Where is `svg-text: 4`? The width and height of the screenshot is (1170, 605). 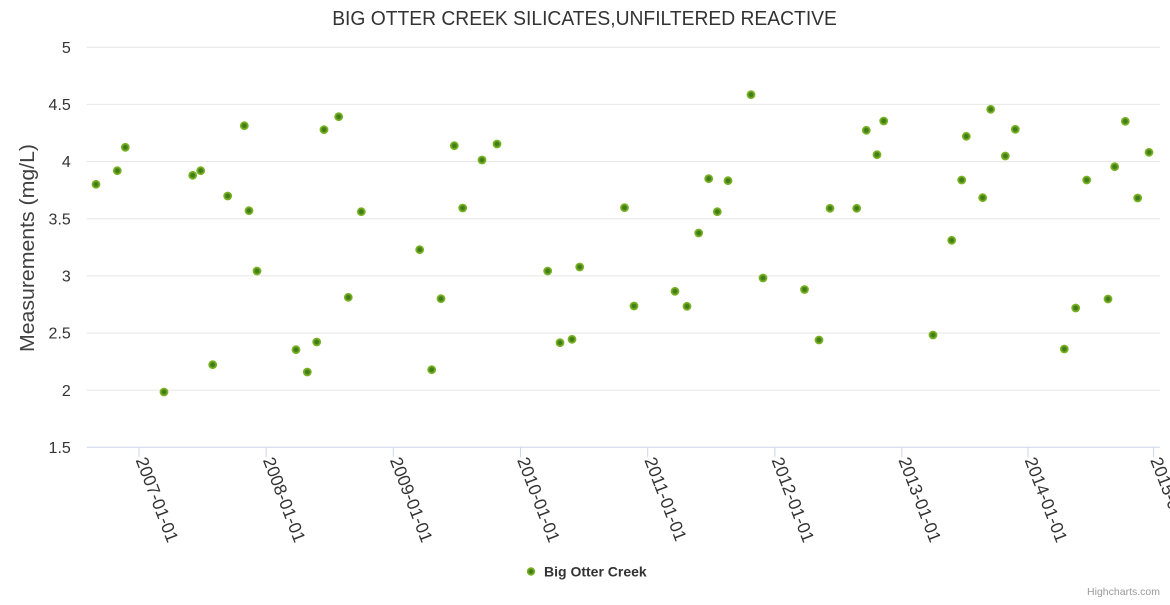
svg-text: 4 is located at coordinates (66, 162).